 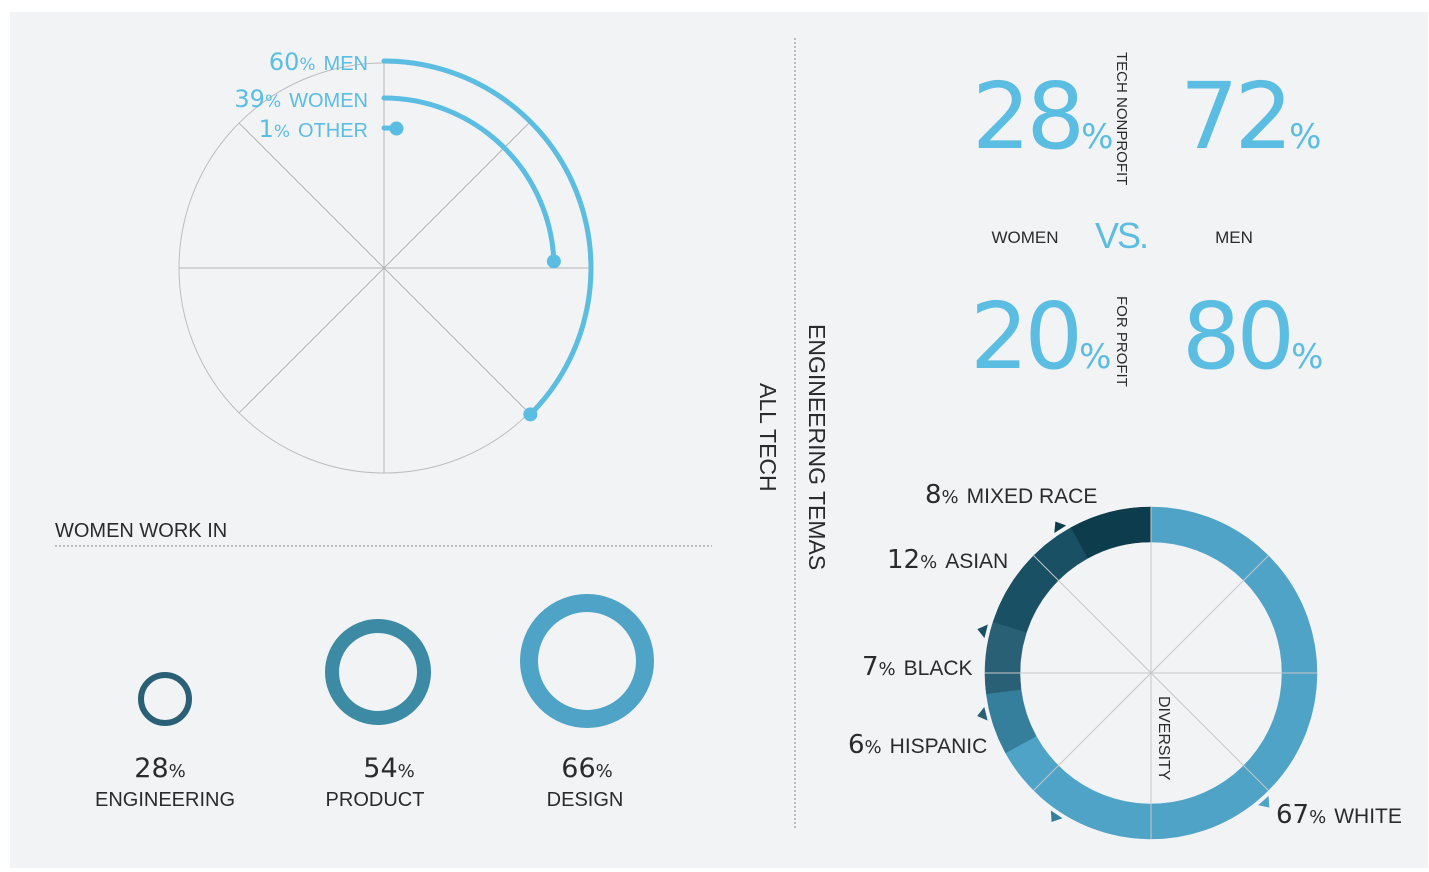 What do you see at coordinates (249, 99) in the screenshot?
I see `gender-women-value: 39` at bounding box center [249, 99].